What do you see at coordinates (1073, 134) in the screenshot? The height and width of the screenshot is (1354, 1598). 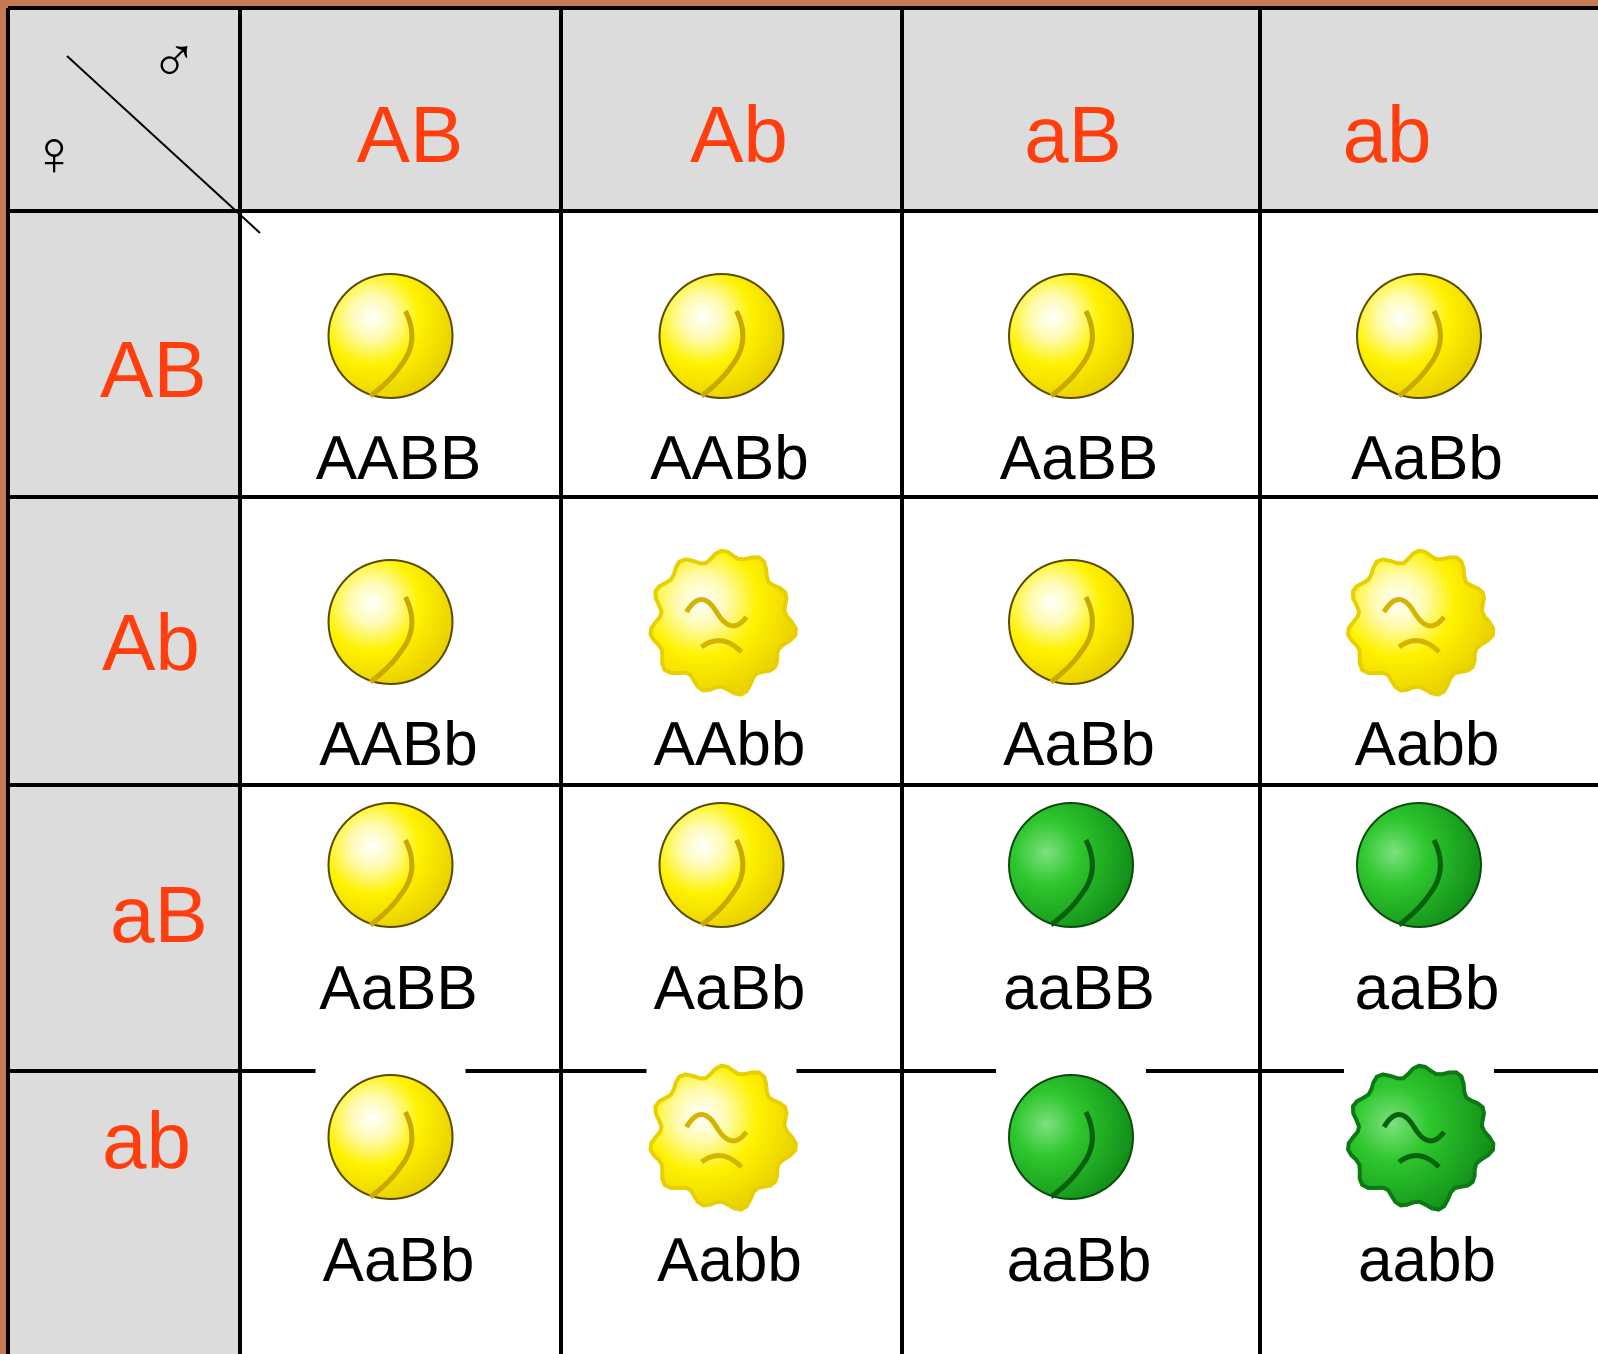 I see `column-gamete: aB` at bounding box center [1073, 134].